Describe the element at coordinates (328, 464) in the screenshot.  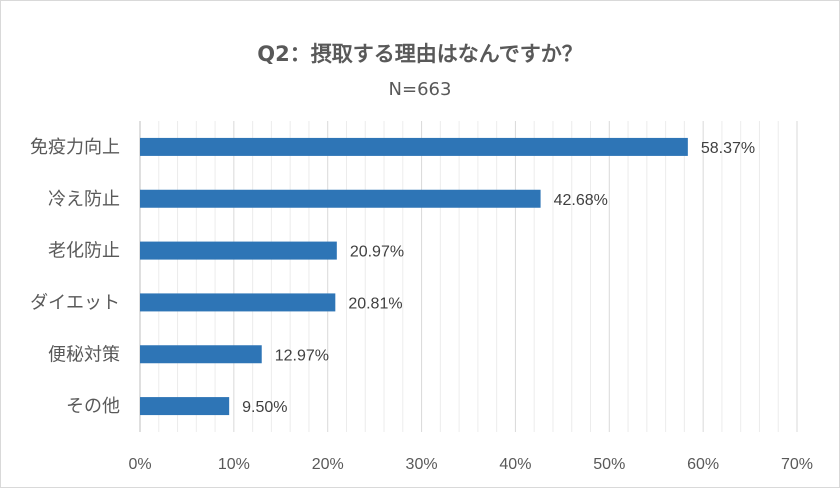
I see `x-tick-label: 20%` at that location.